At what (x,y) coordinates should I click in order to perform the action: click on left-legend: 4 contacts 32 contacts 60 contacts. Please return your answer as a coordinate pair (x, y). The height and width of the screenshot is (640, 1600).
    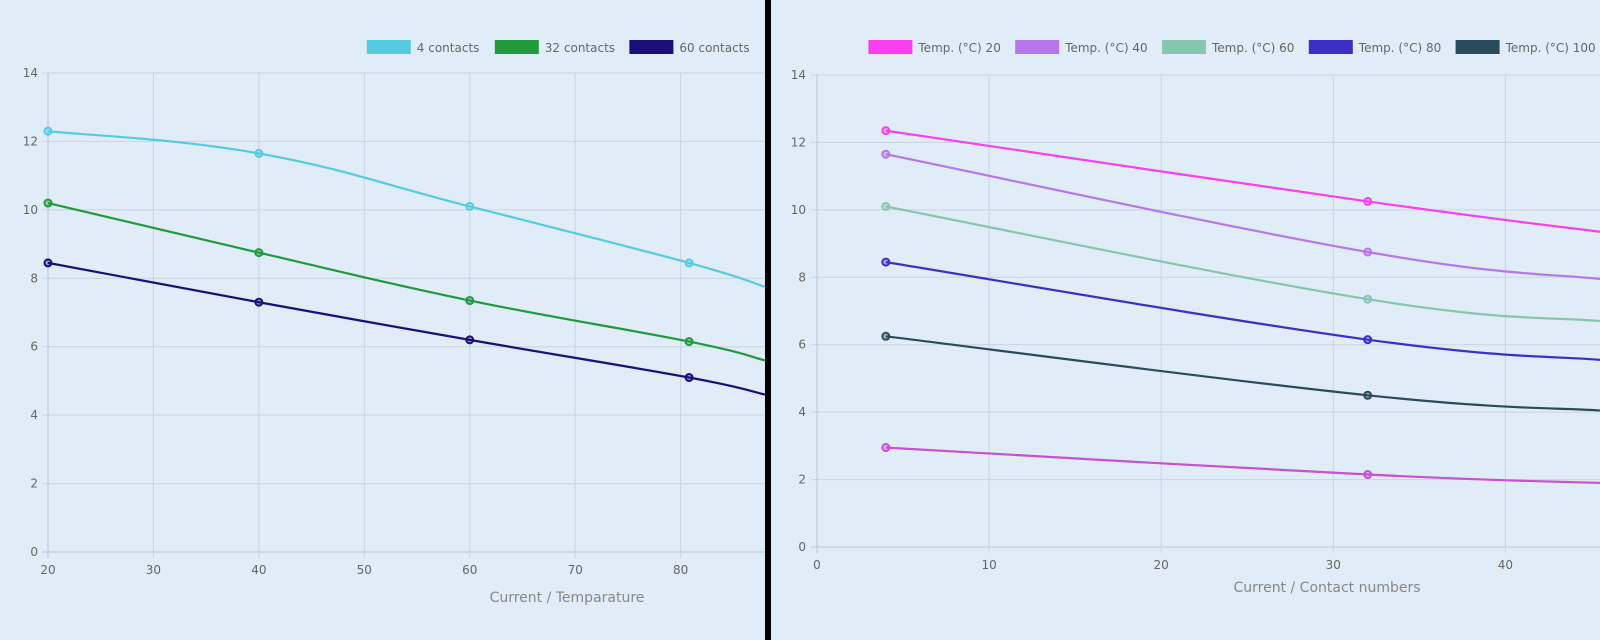
    Looking at the image, I should click on (558, 47).